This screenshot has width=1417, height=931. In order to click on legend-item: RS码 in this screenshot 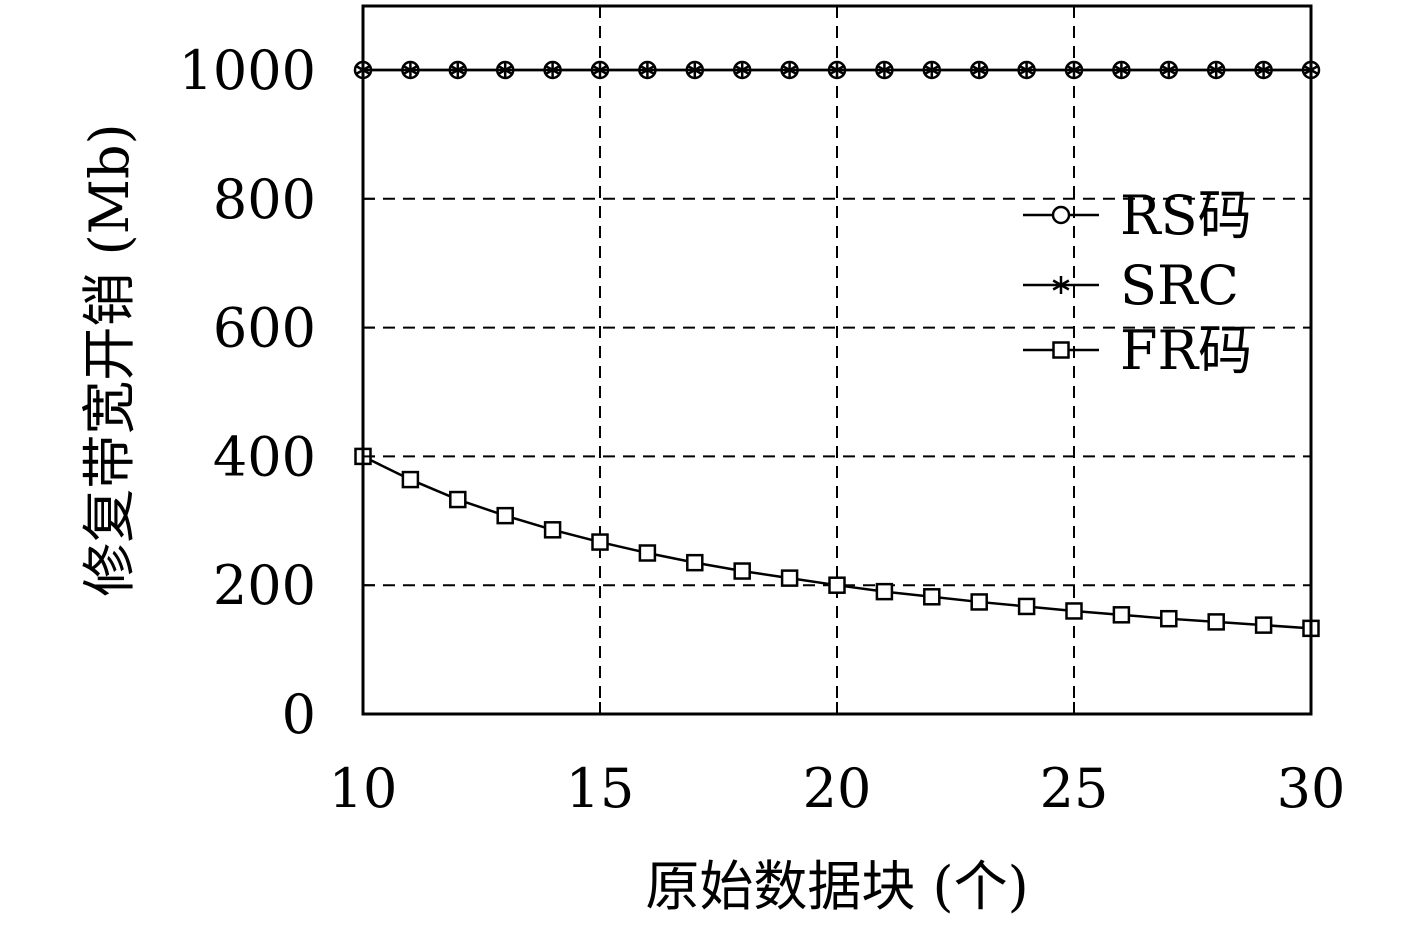, I will do `click(1137, 215)`.